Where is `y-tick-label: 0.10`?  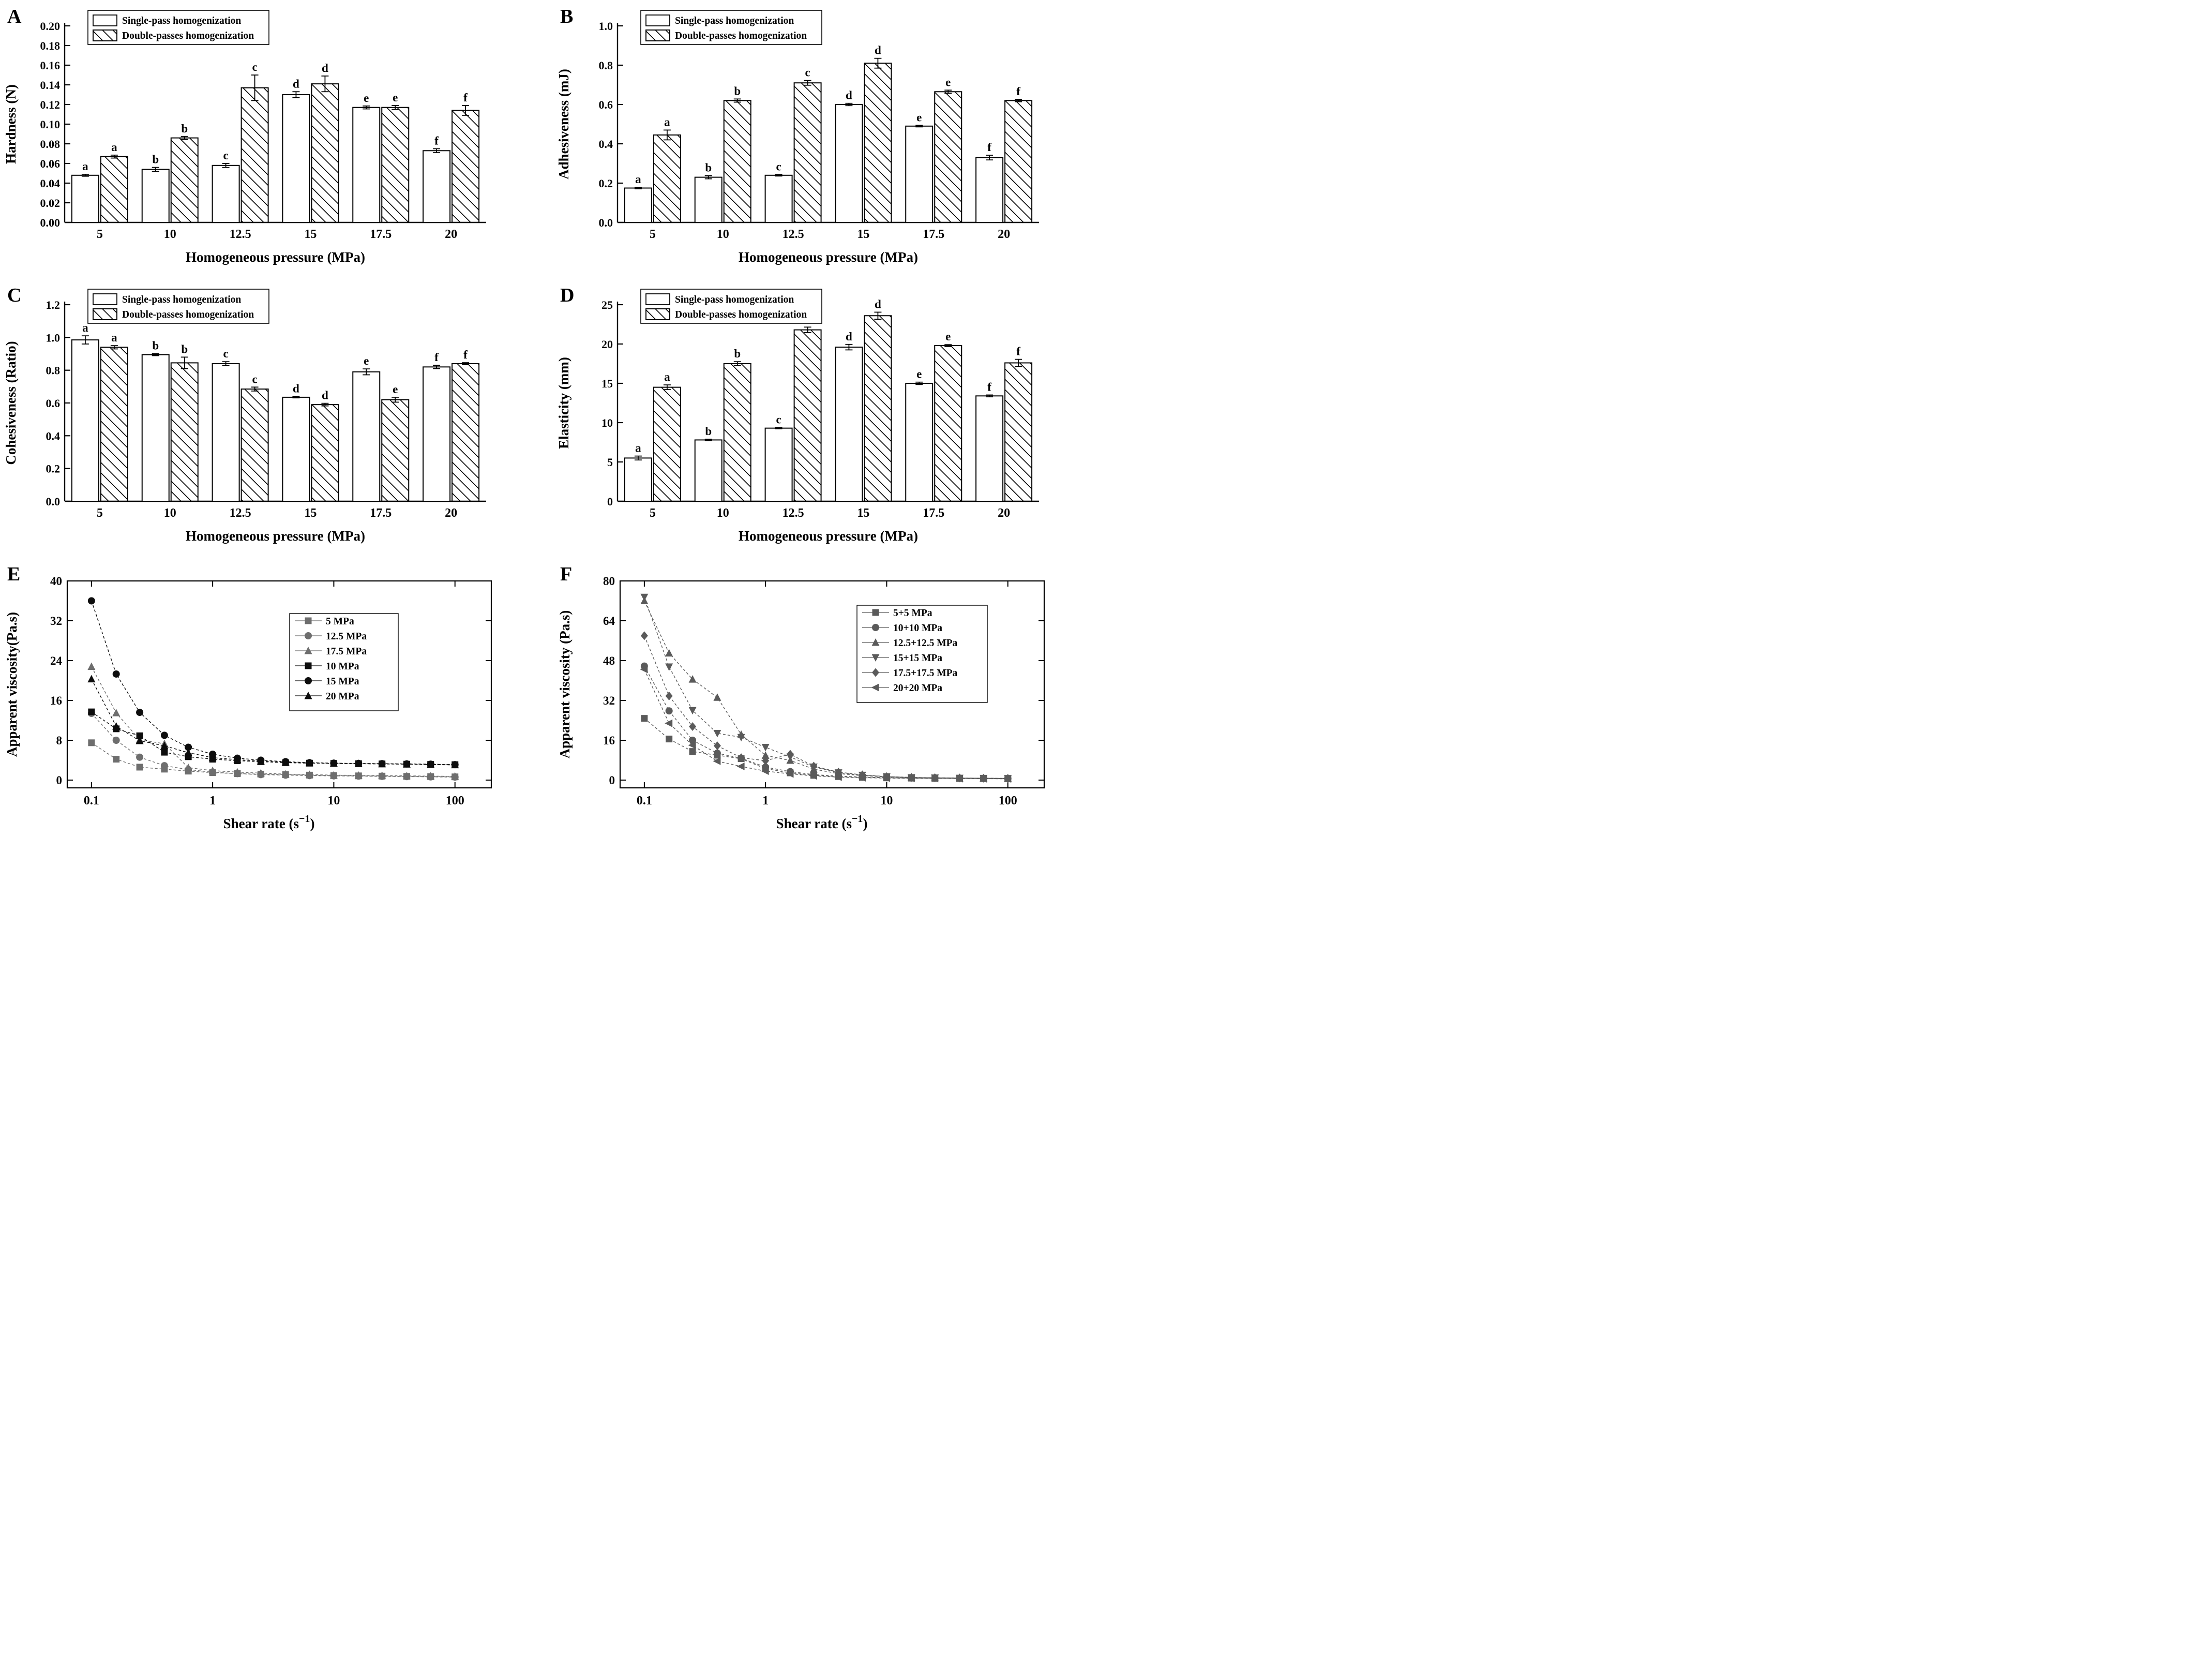
y-tick-label: 0.10 is located at coordinates (51, 124).